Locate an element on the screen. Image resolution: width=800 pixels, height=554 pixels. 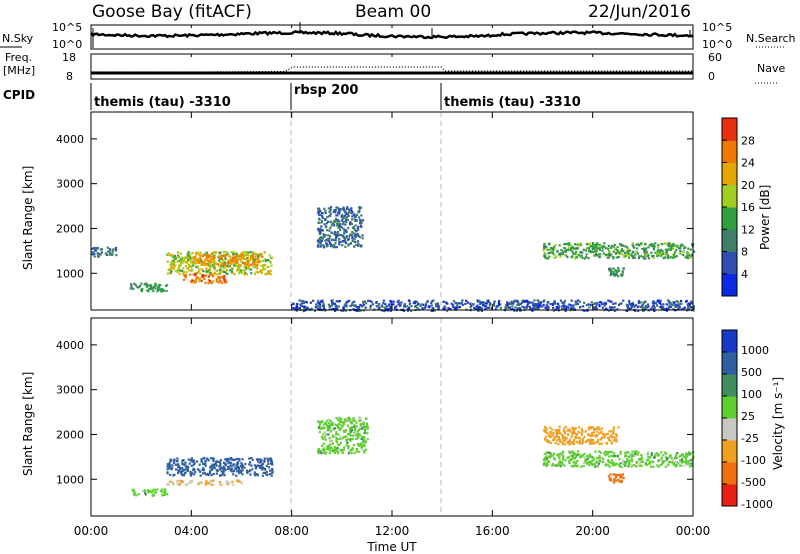
colorbar-segment is located at coordinates (729, 218).